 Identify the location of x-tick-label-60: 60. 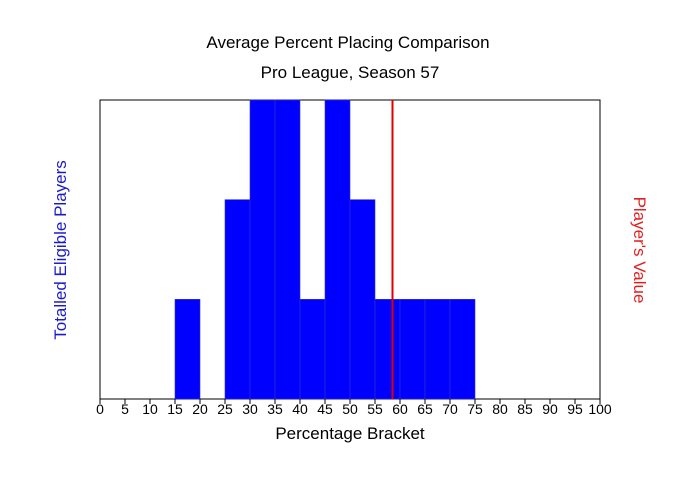
(400, 409).